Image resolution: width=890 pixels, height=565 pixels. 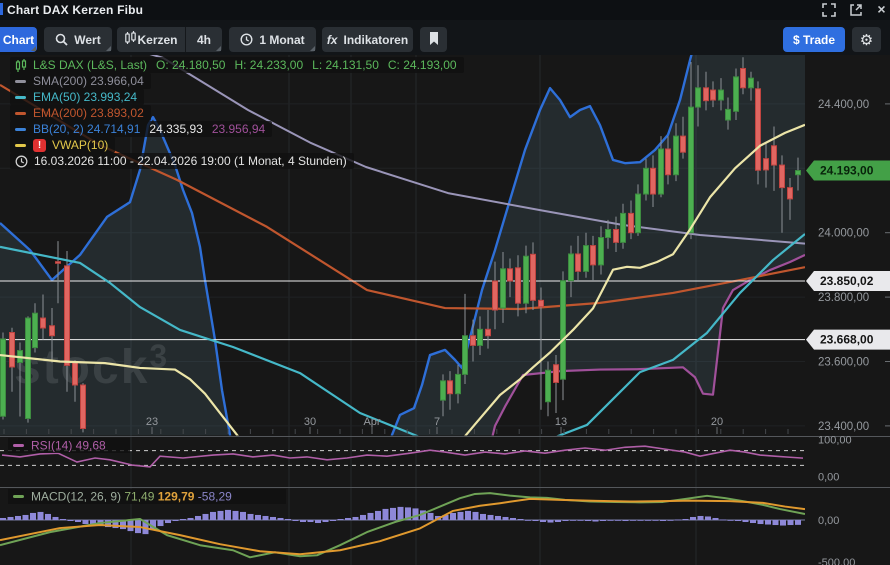 What do you see at coordinates (152, 422) in the screenshot?
I see `time-axis-label: 23` at bounding box center [152, 422].